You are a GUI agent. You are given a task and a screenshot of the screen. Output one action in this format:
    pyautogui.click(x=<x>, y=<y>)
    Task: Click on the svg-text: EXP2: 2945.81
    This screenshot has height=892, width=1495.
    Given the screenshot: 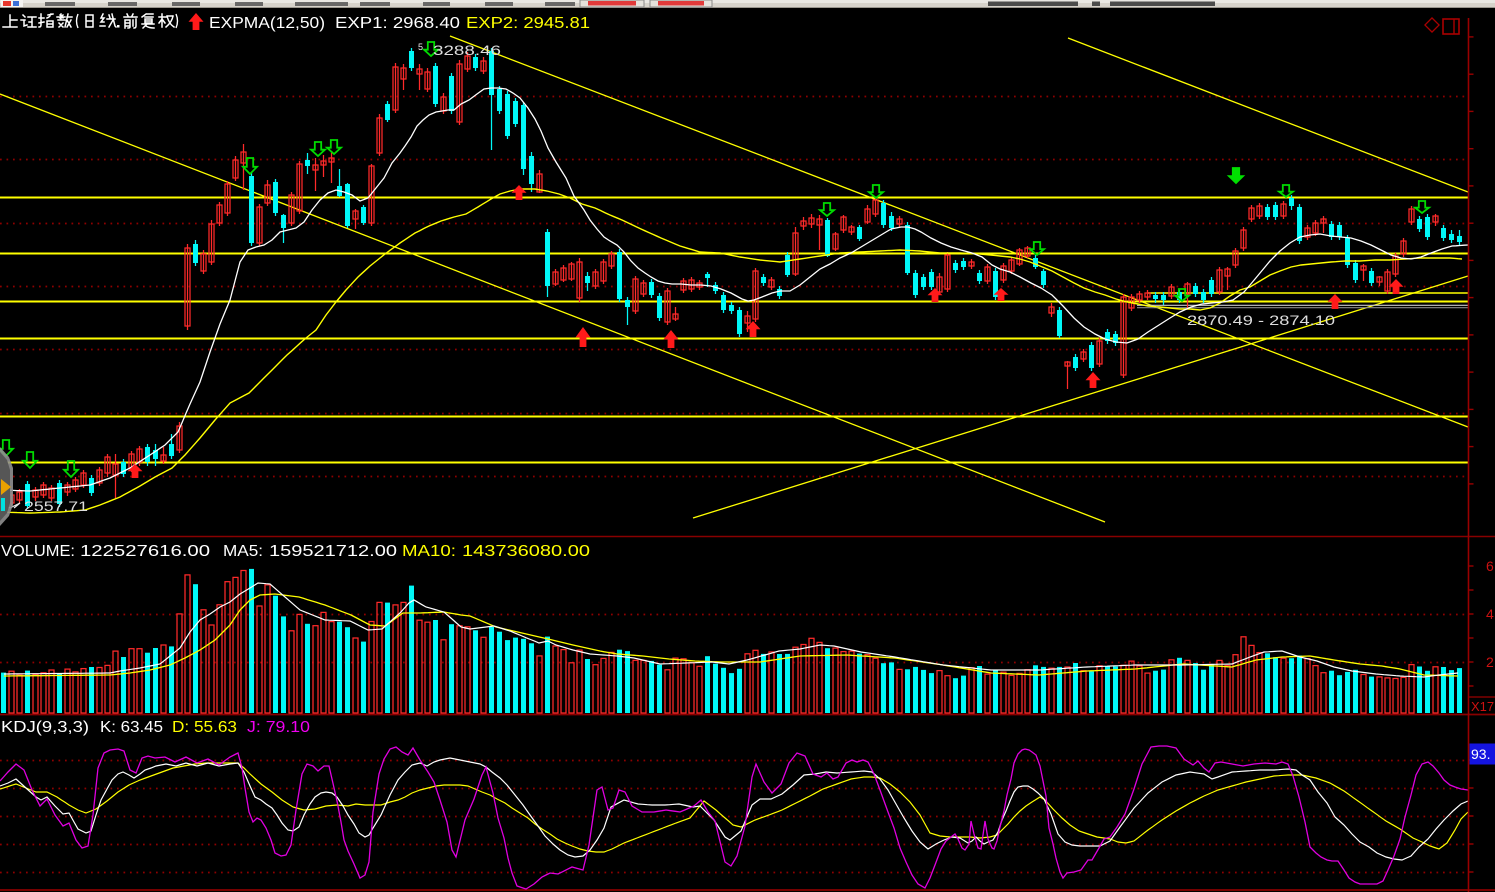 What is the action you would take?
    pyautogui.click(x=528, y=23)
    